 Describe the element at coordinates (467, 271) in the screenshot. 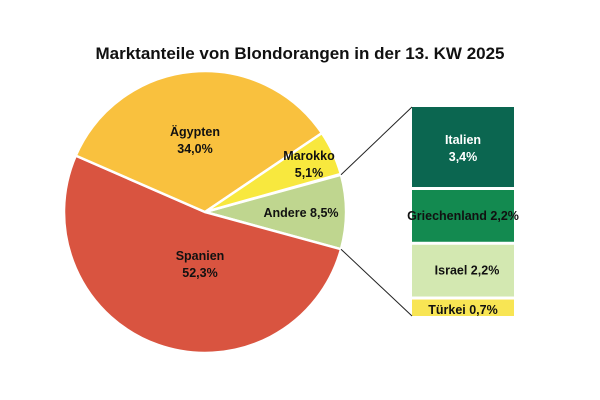

I see `bar-label-israel: Israel 2,2%` at that location.